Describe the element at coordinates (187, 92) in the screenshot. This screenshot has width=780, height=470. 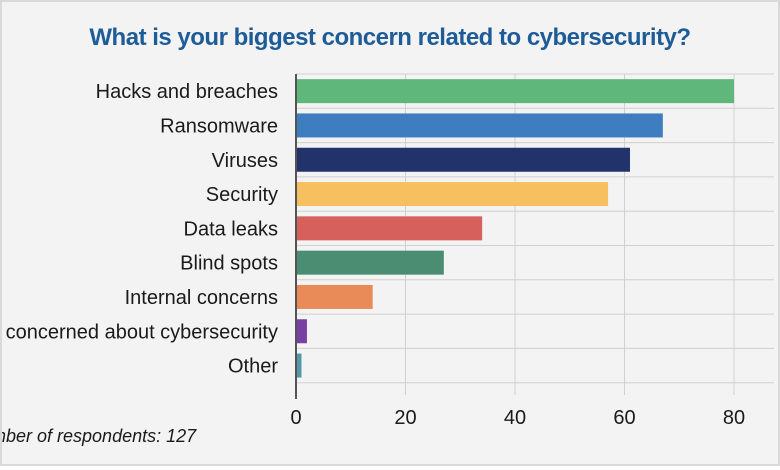
I see `category-label: Hacks and breaches` at that location.